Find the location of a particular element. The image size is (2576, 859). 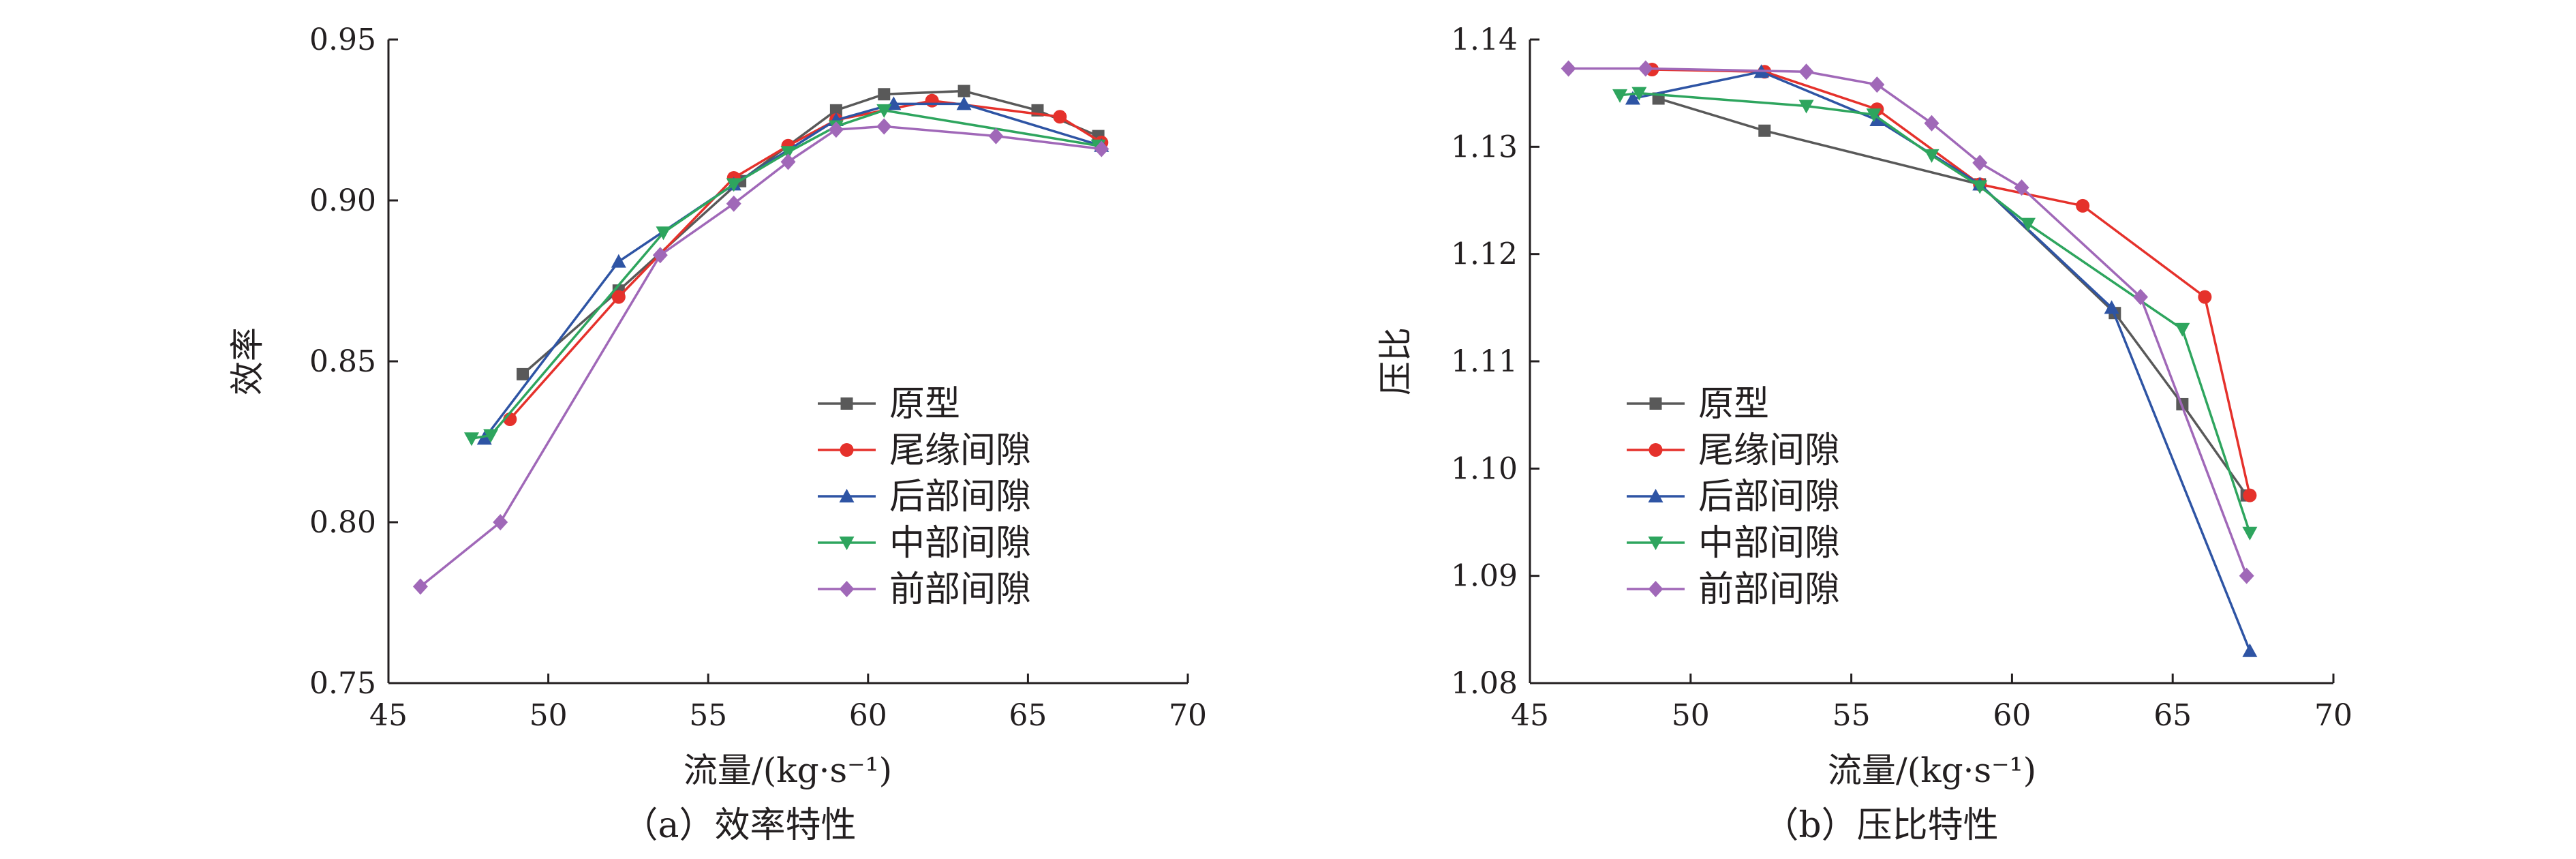

y-tick-label: 1.10 is located at coordinates (1484, 468).